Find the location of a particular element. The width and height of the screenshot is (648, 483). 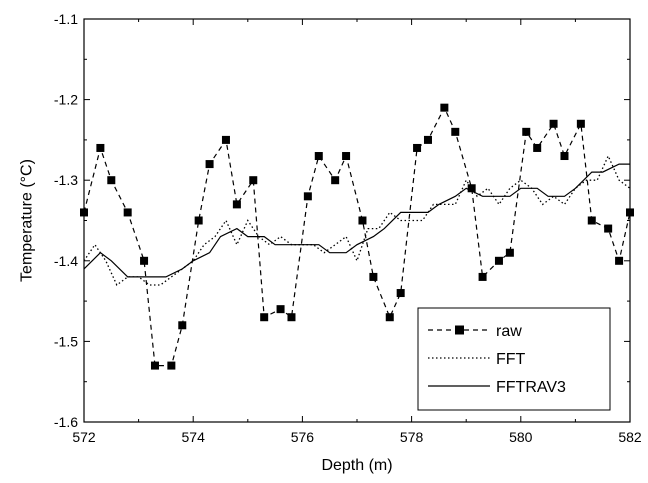

y-axis-title: Temperature (°C) is located at coordinates (27, 220).